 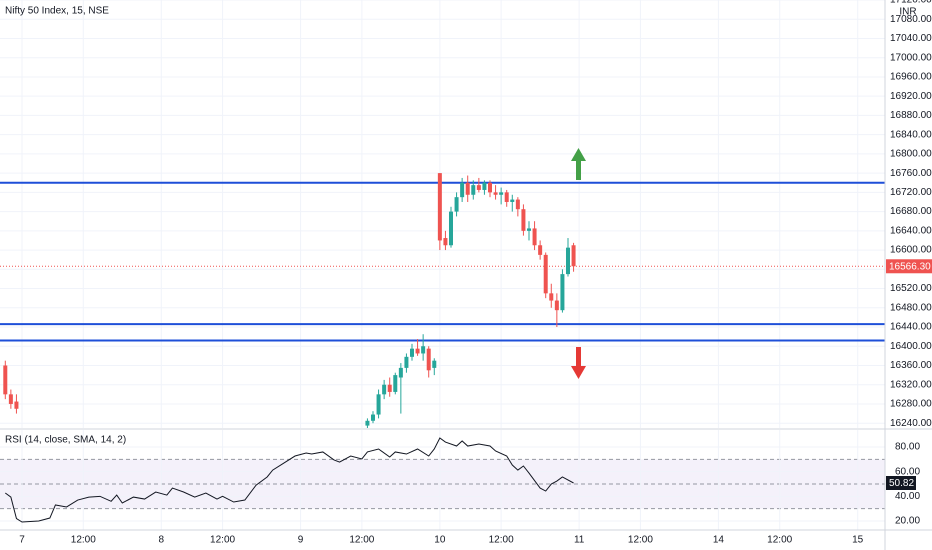 I want to click on down-arrow, so click(x=578, y=363).